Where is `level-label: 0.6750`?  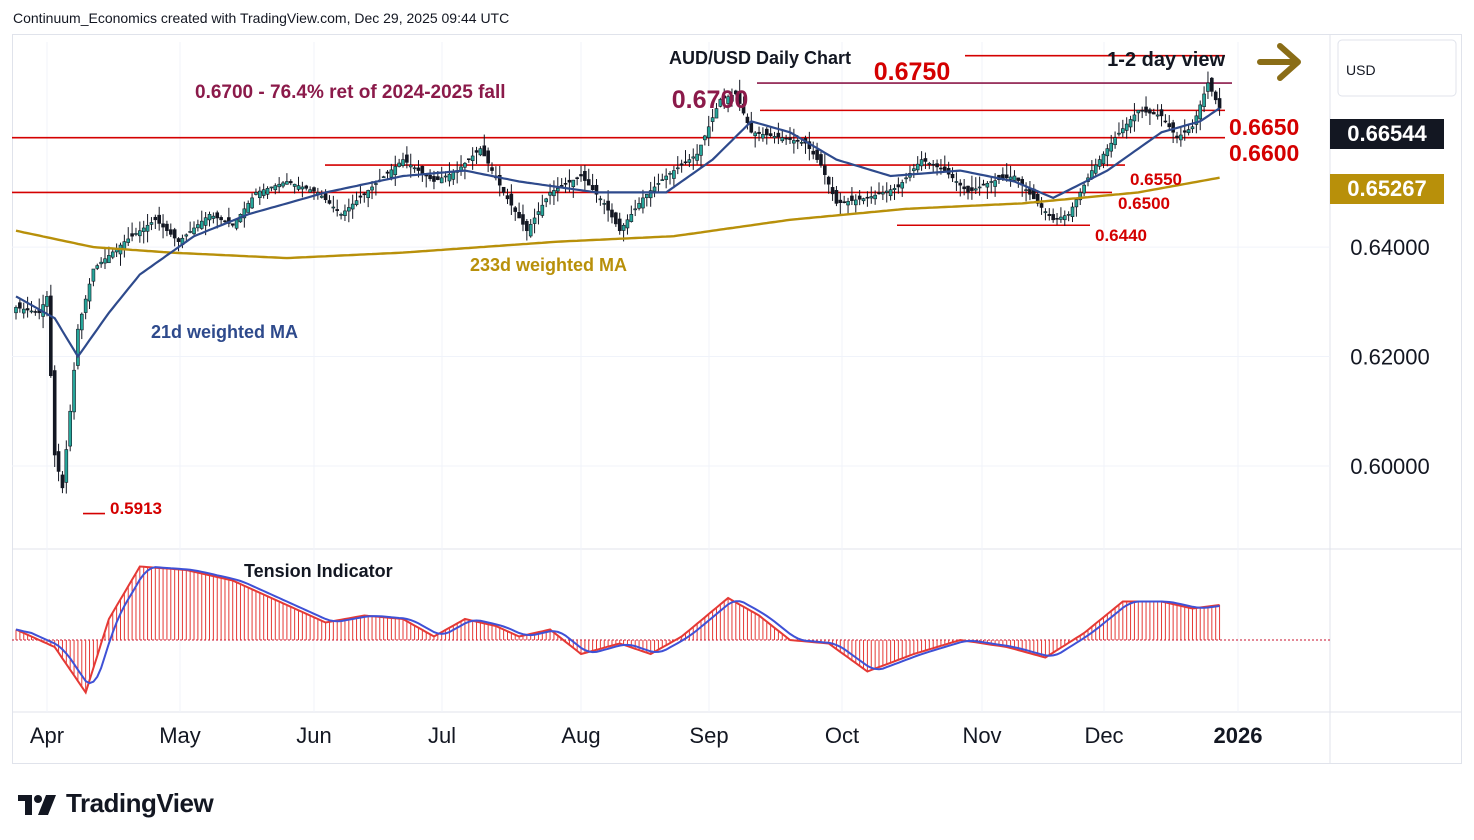 level-label: 0.6750 is located at coordinates (912, 72).